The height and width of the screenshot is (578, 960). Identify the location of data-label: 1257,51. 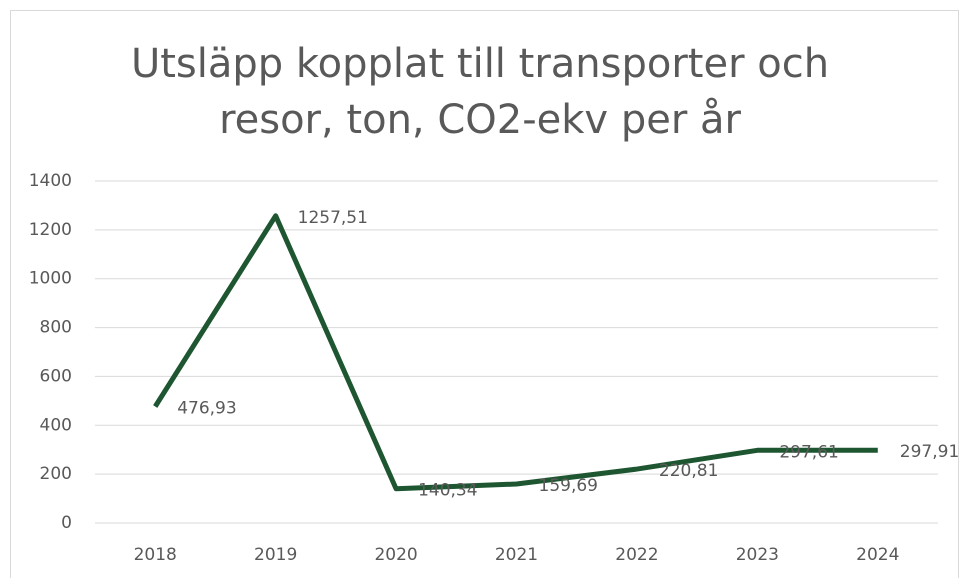
(333, 218).